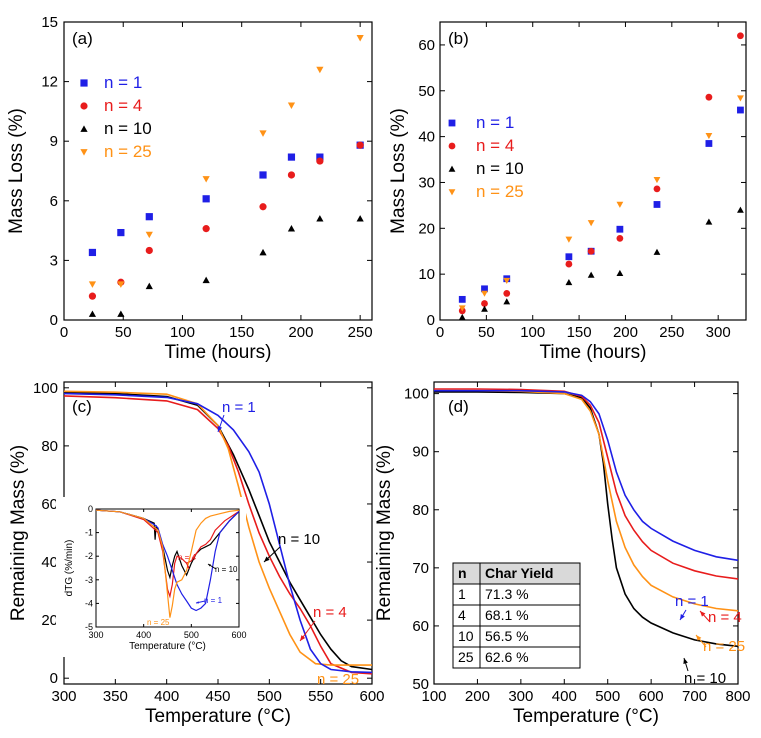 Image resolution: width=761 pixels, height=738 pixels. What do you see at coordinates (466, 657) in the screenshot?
I see `table-cell: 25` at bounding box center [466, 657].